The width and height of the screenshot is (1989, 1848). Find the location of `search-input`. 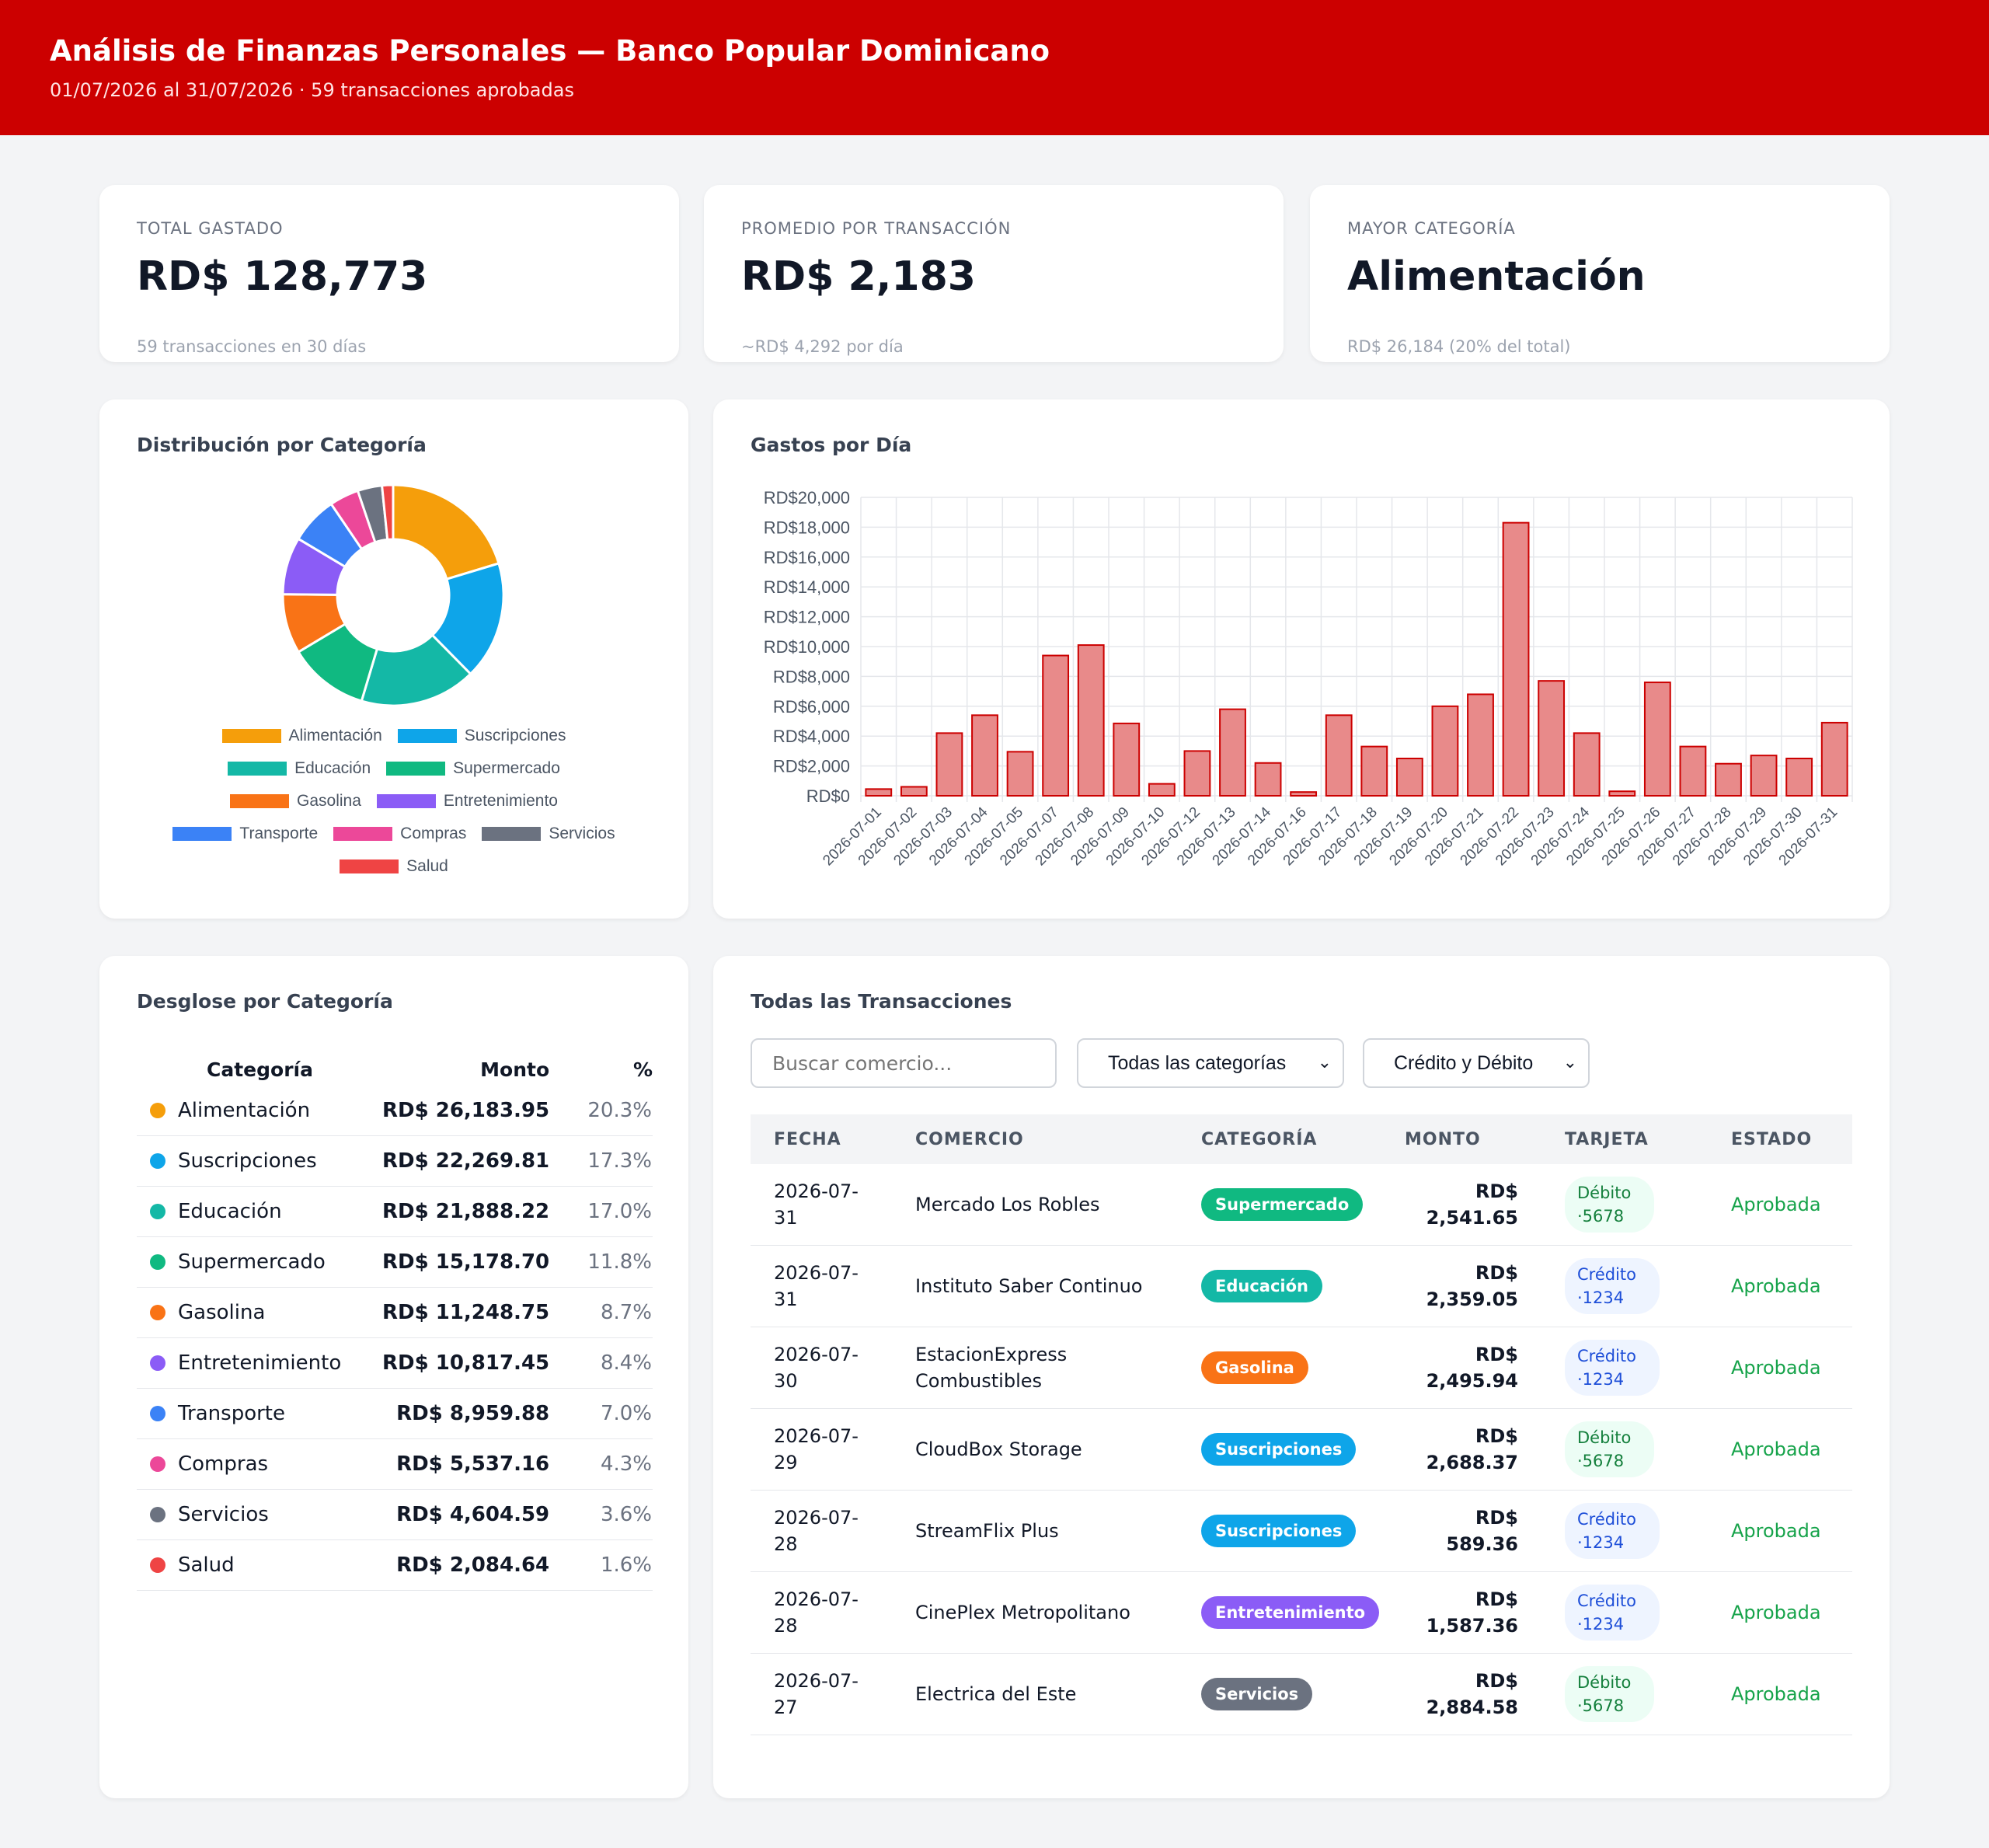

search-input is located at coordinates (904, 1063).